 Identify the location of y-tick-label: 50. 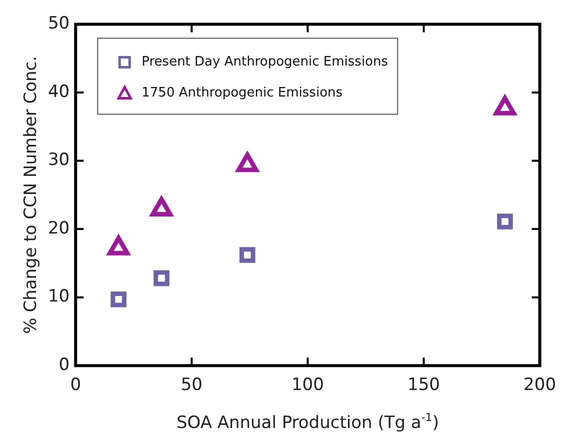
(59, 24).